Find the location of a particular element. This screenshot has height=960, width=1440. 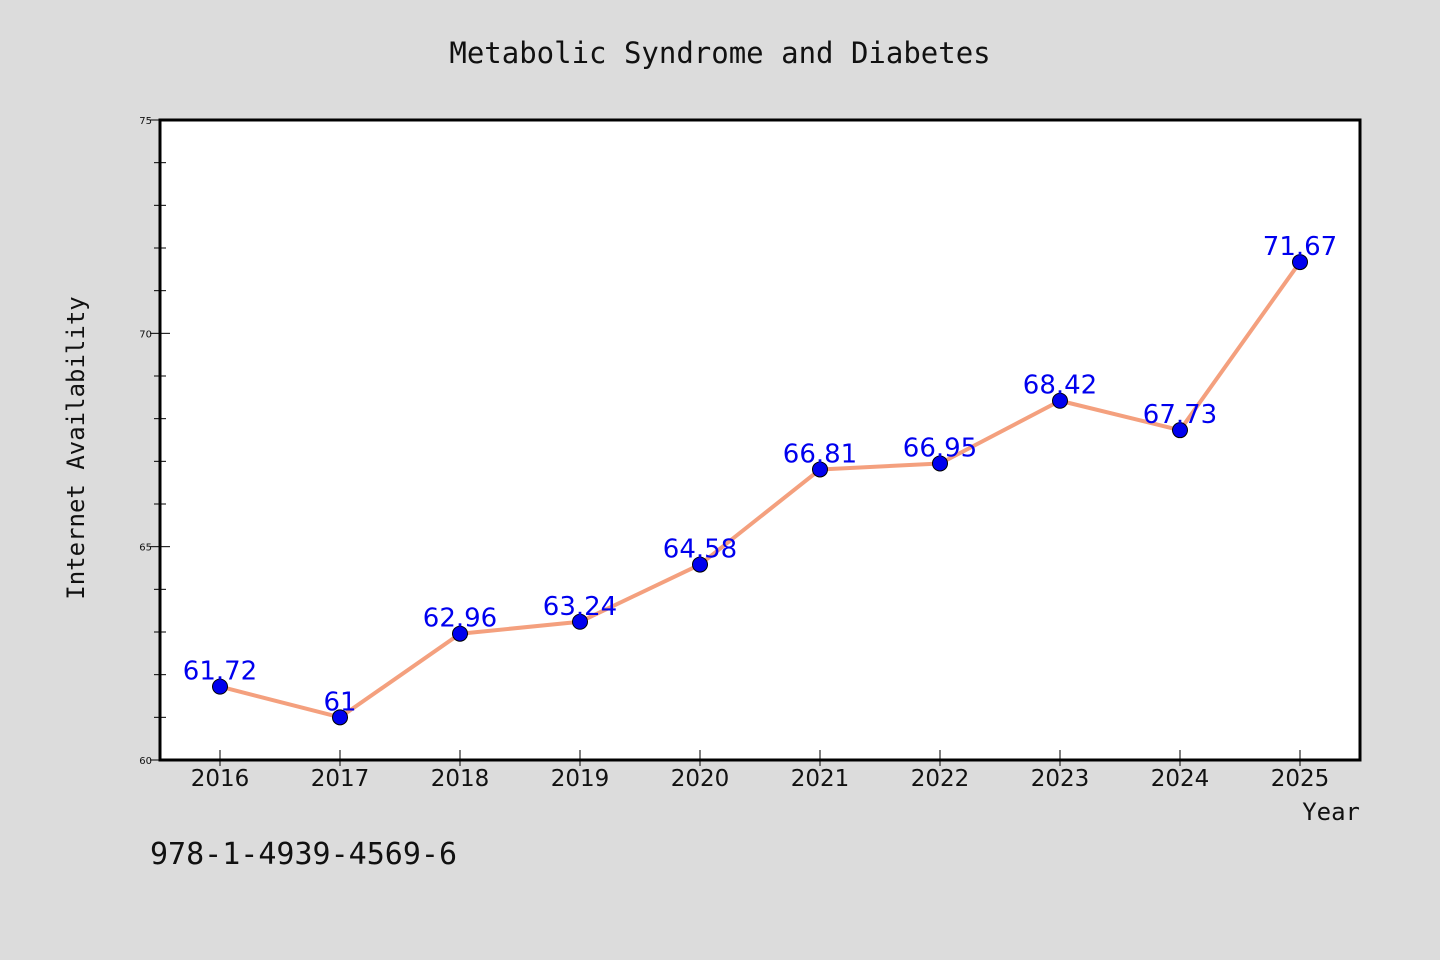

x-tick-label: 2021 is located at coordinates (820, 779).